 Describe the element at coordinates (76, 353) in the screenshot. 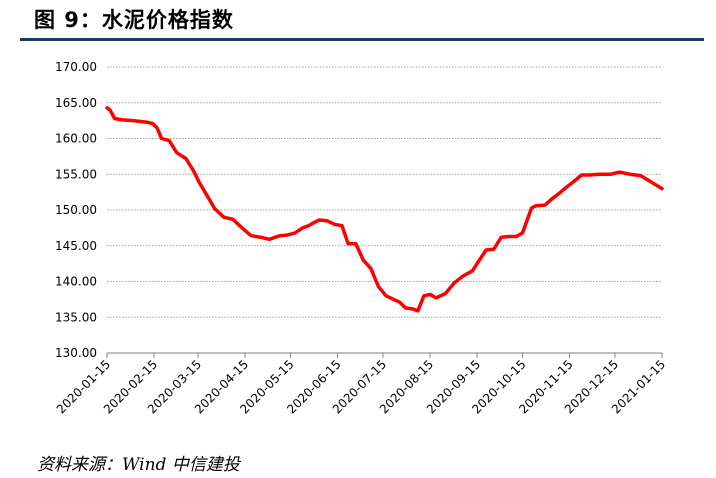

I see `y-tick-label: 130.00` at that location.